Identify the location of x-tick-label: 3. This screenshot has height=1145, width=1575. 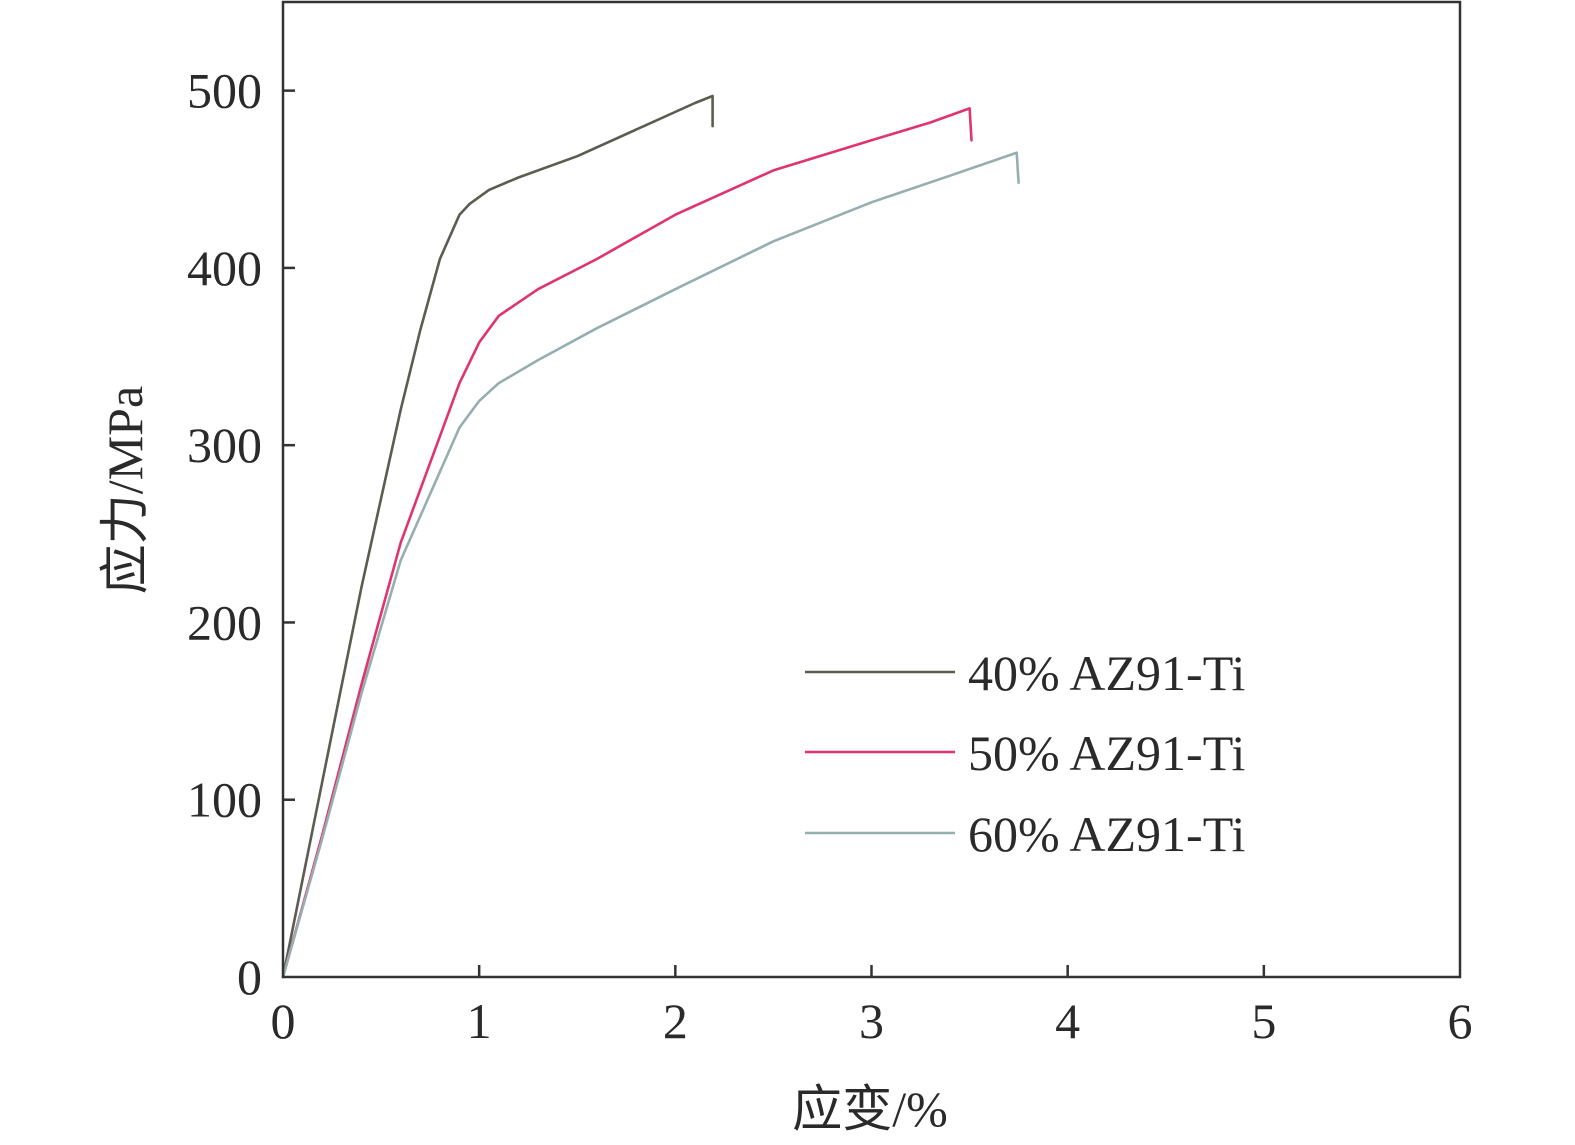
(871, 1021).